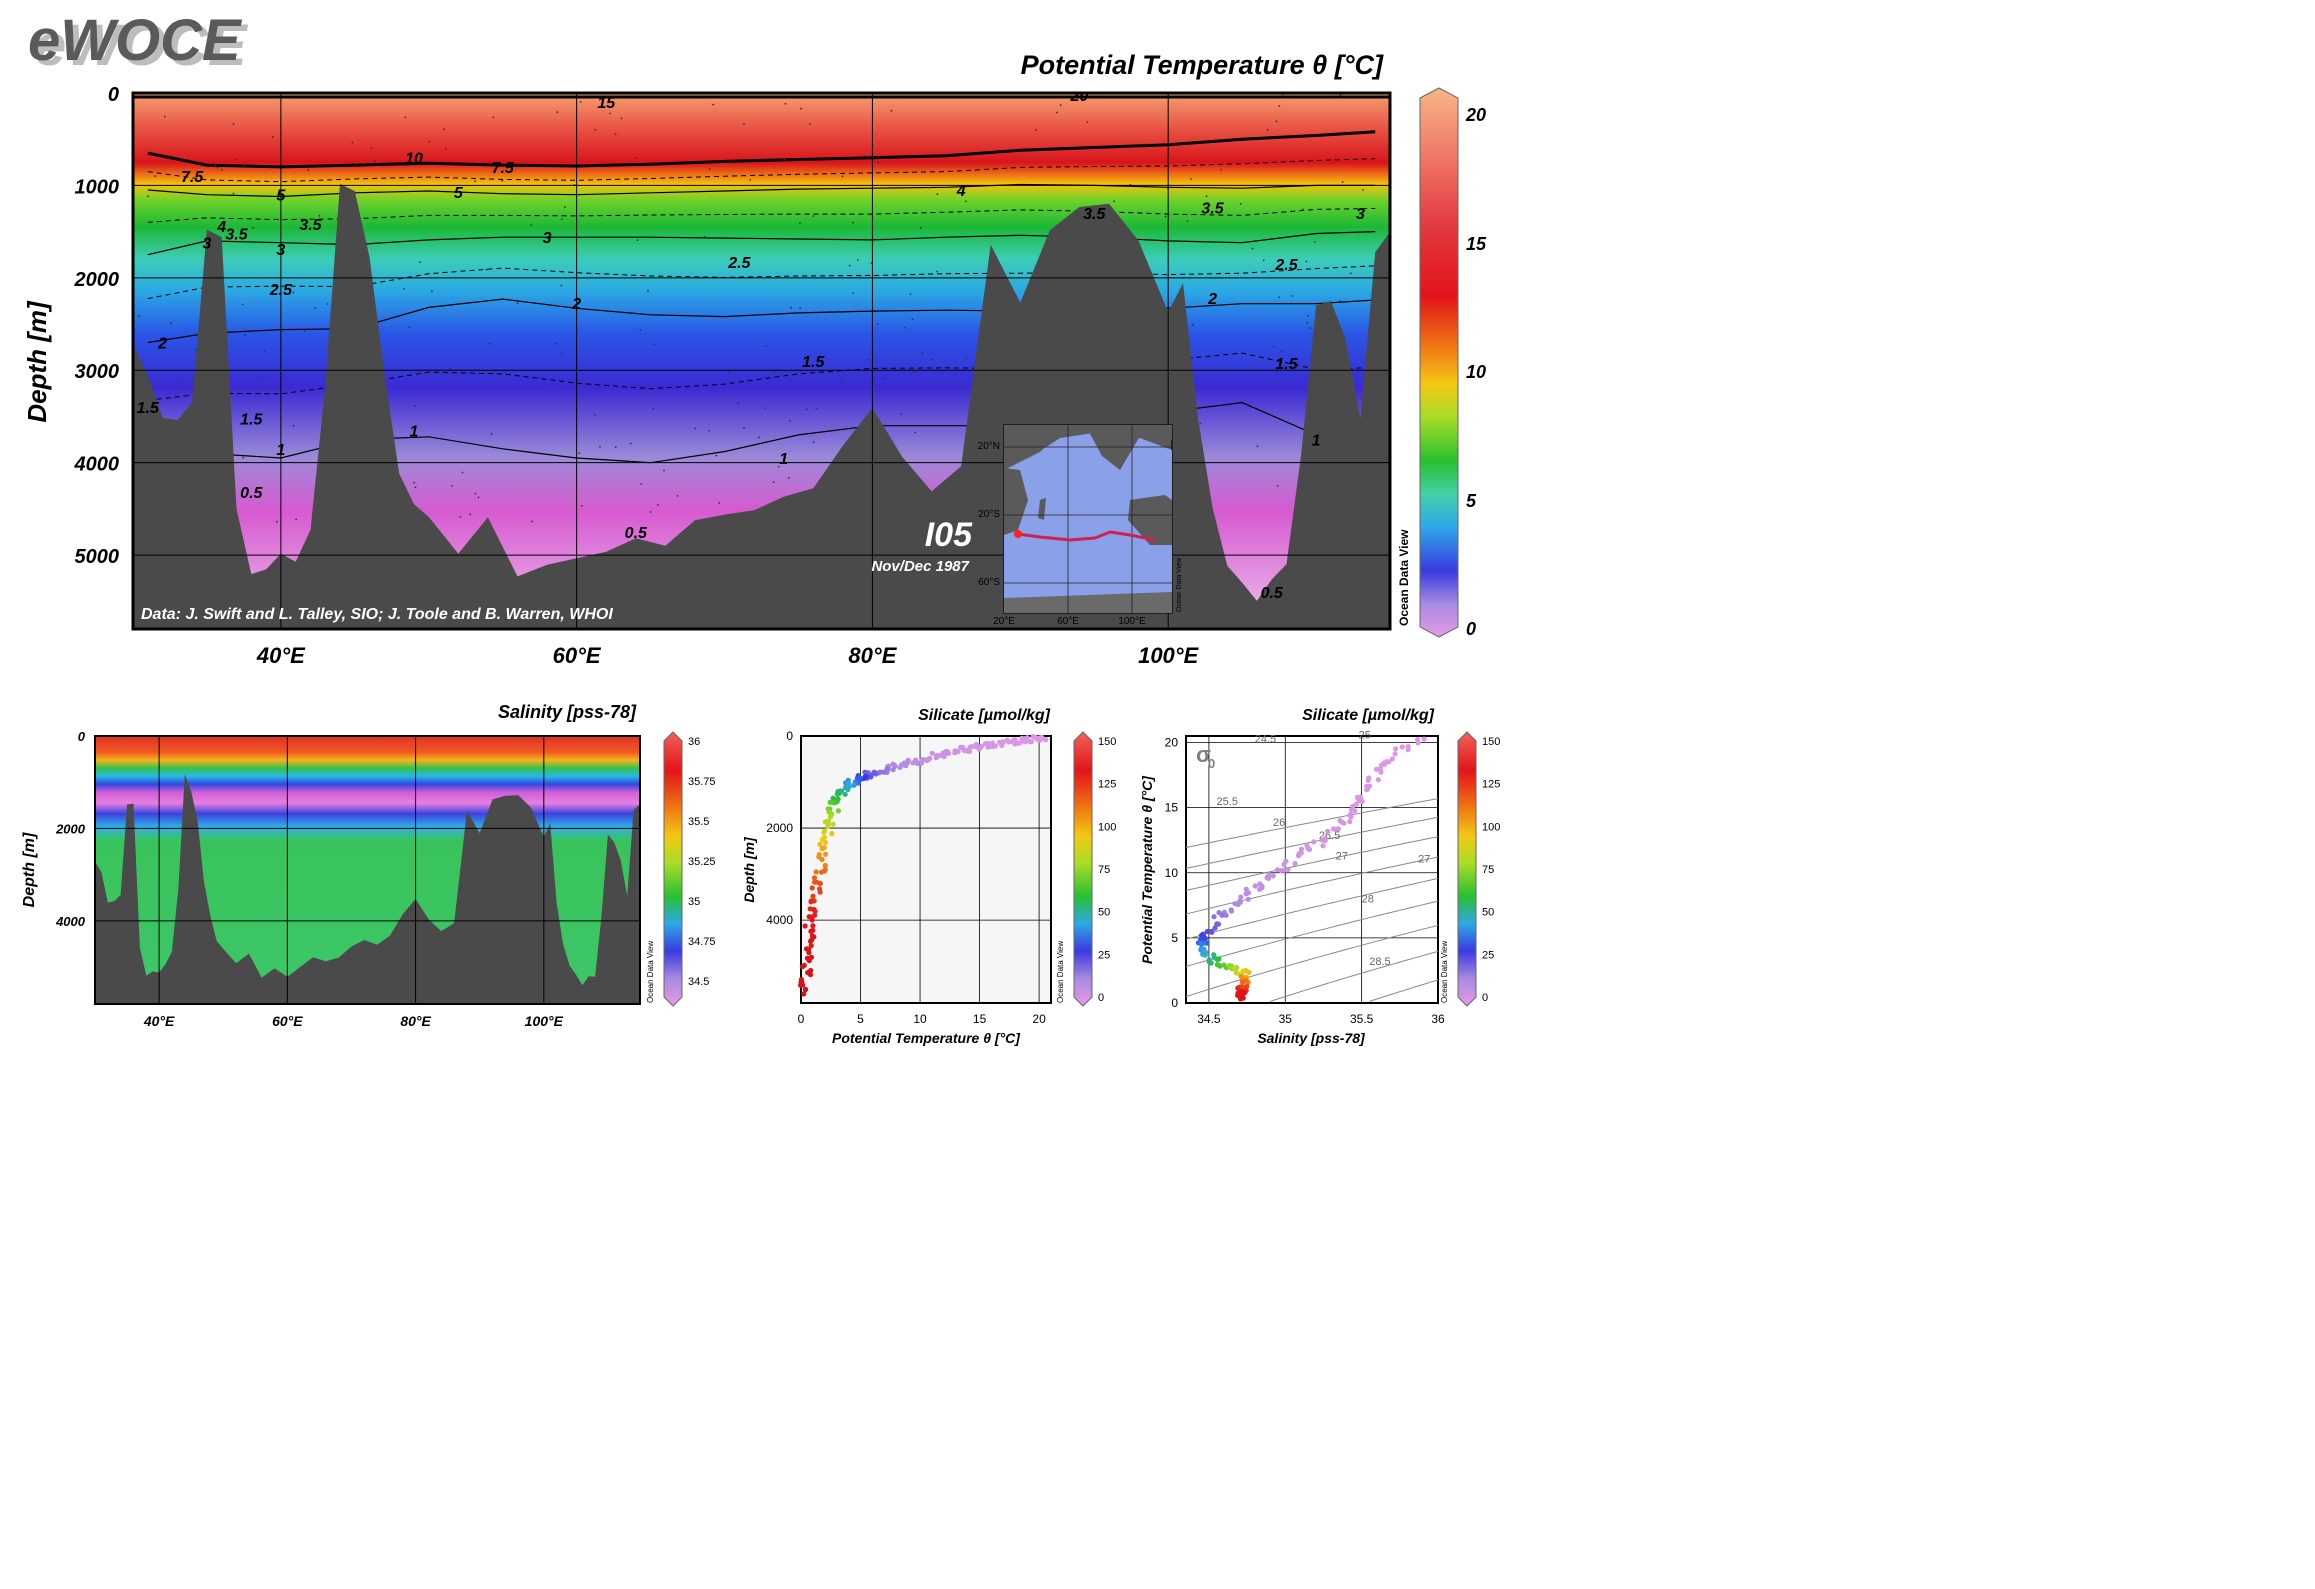  I want to click on isopycnal-line, so click(1312, 908).